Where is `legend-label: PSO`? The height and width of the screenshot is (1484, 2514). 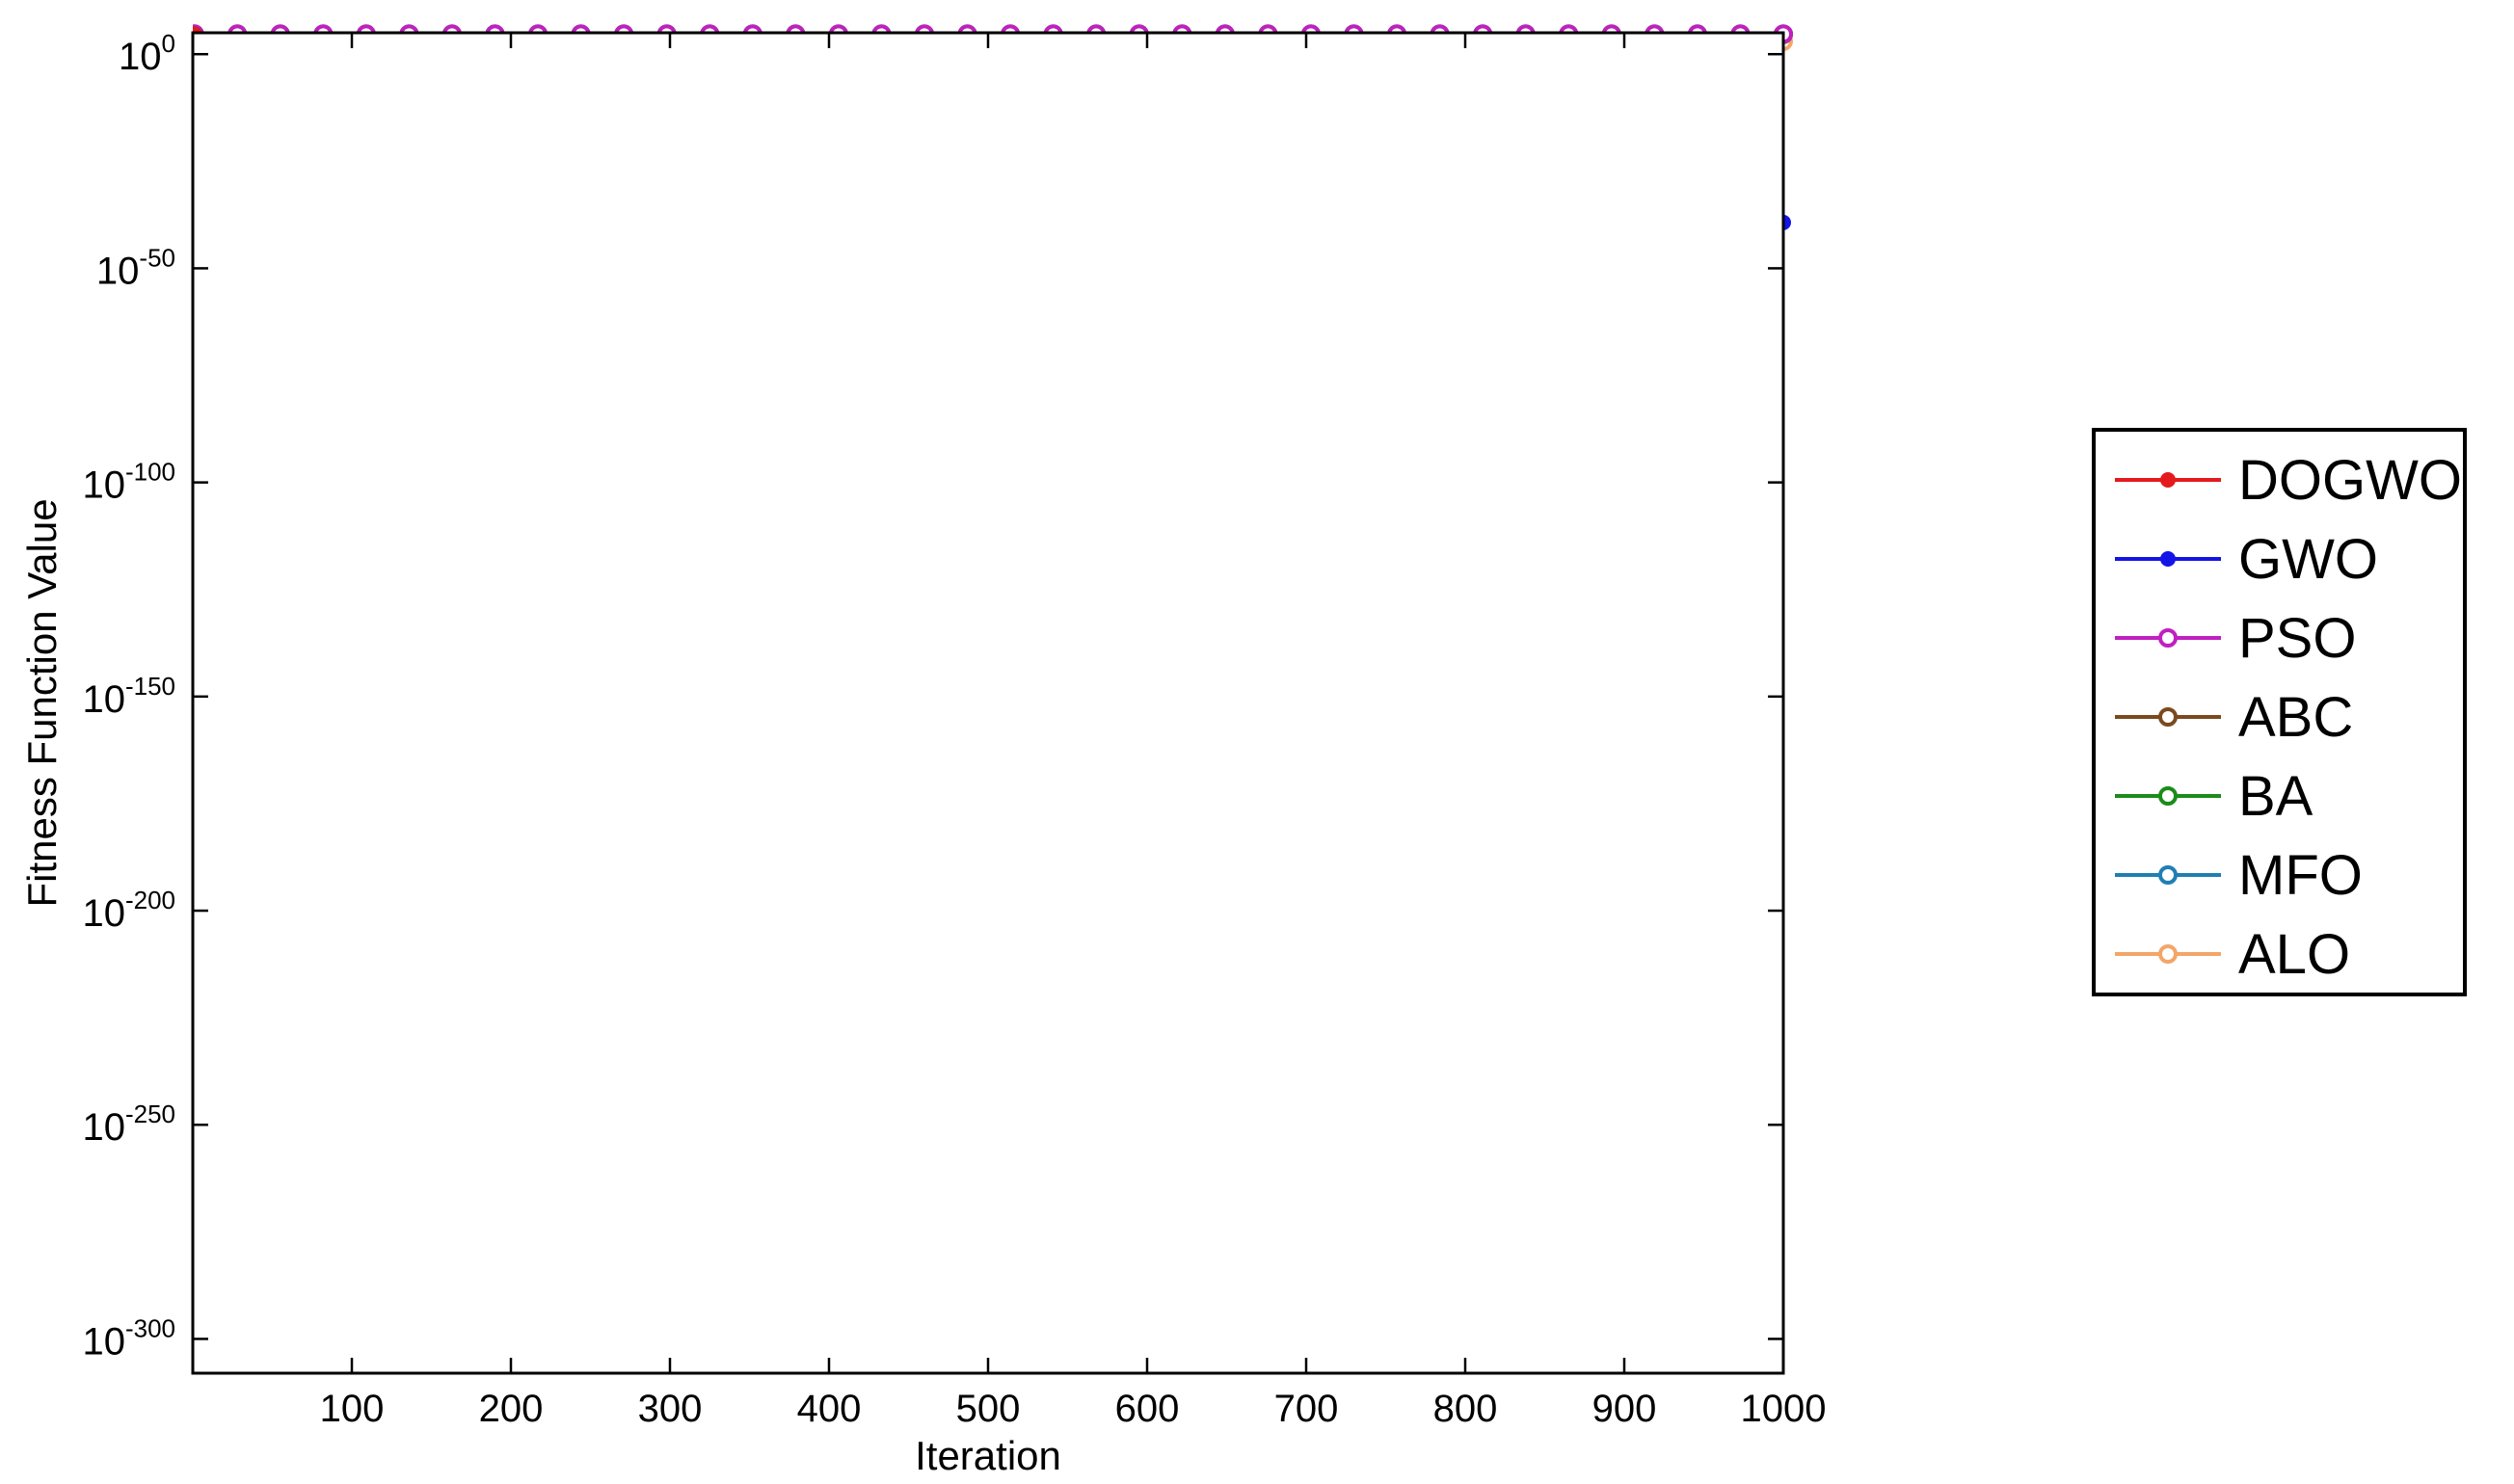
legend-label: PSO is located at coordinates (2297, 638).